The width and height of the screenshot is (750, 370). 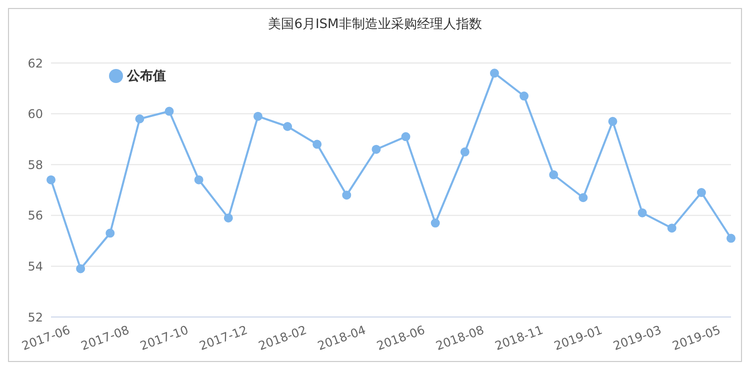 What do you see at coordinates (35, 317) in the screenshot?
I see `y-tick-label: 52` at bounding box center [35, 317].